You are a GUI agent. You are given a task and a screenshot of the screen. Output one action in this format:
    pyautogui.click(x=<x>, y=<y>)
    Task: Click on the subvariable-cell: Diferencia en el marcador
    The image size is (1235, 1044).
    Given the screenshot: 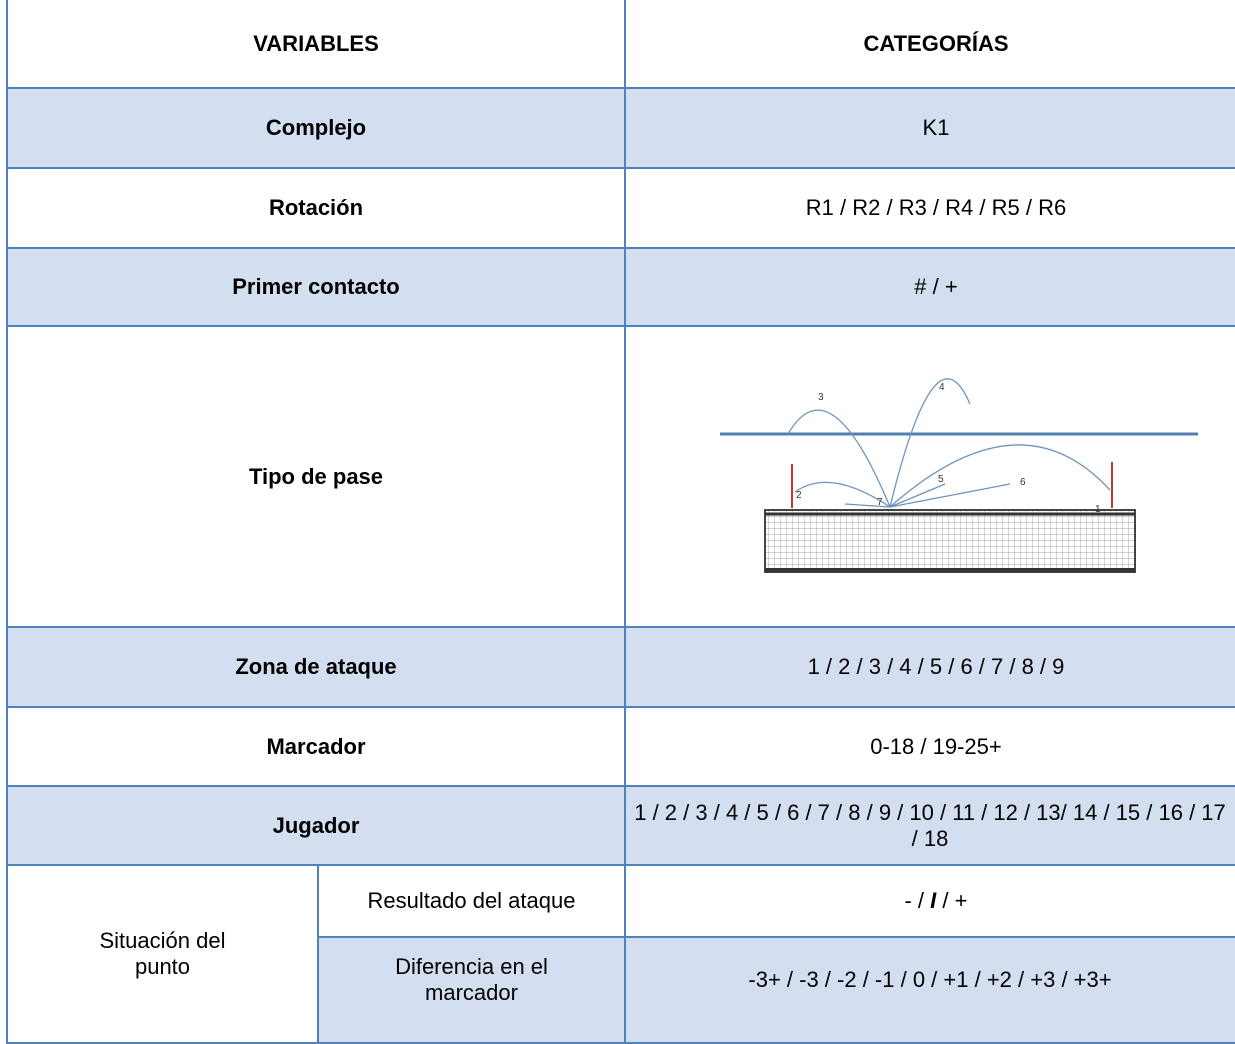 What is the action you would take?
    pyautogui.click(x=471, y=990)
    